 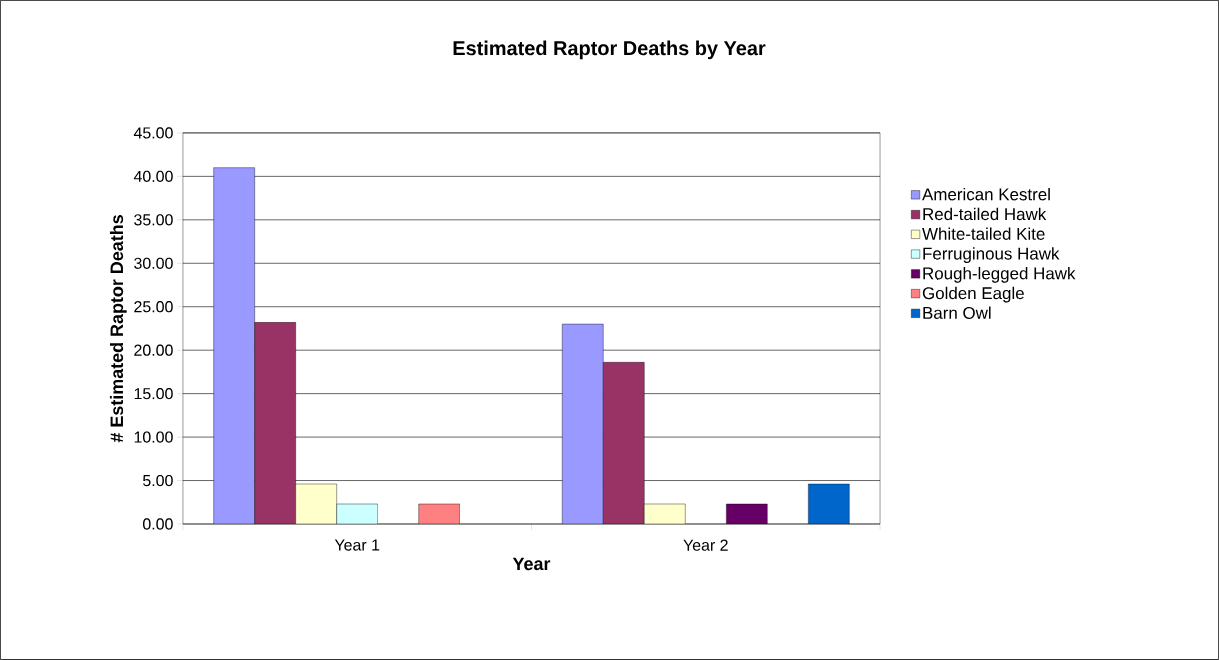 I want to click on y-tick-label: 5.00, so click(x=158, y=480).